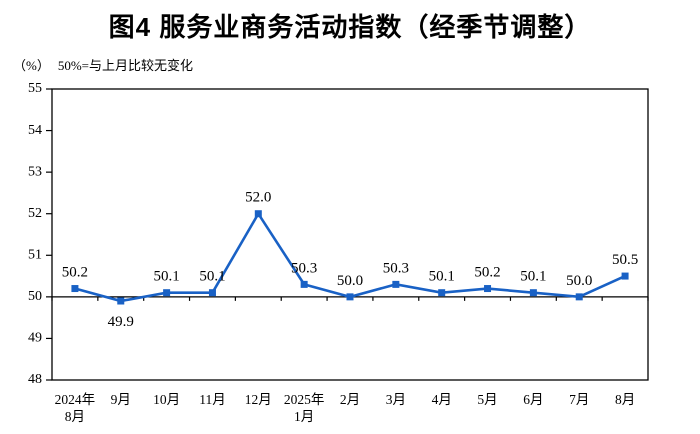  I want to click on y-axis-label: 48, so click(35, 379).